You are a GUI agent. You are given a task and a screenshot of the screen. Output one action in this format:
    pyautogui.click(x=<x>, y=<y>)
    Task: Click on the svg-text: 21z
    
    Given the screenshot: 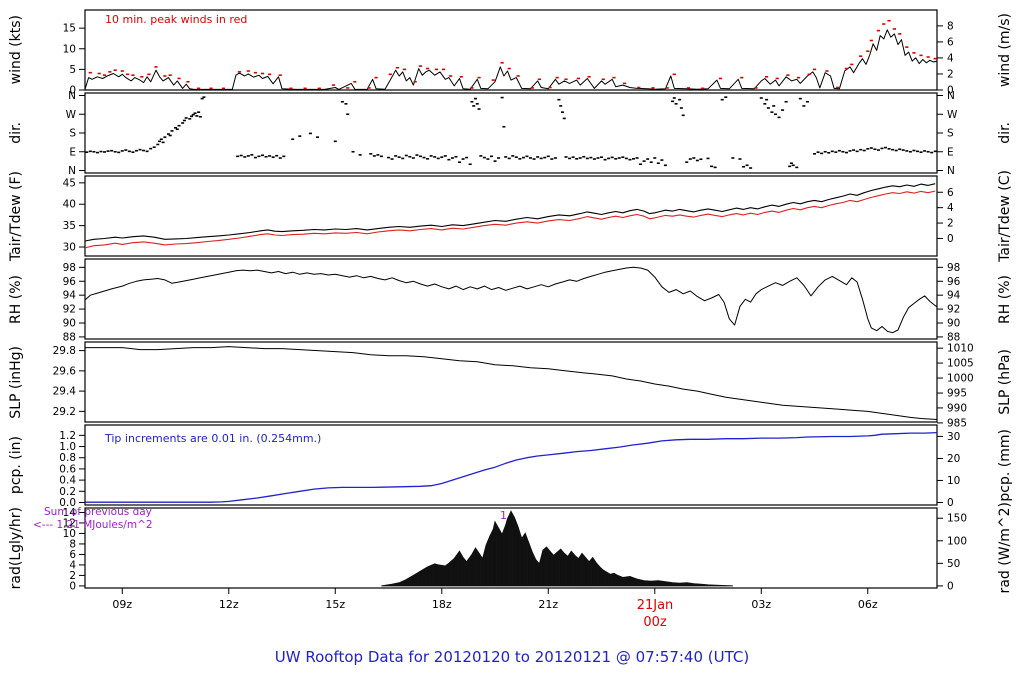 What is the action you would take?
    pyautogui.click(x=548, y=604)
    